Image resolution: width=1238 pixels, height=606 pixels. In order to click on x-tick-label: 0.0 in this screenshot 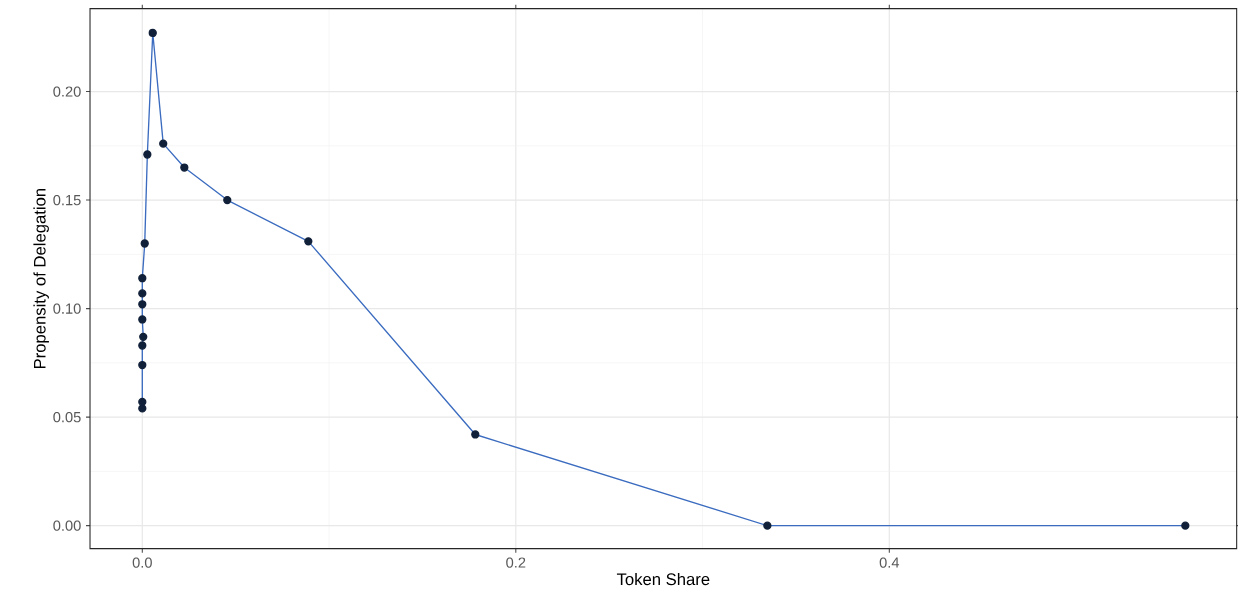, I will do `click(142, 562)`.